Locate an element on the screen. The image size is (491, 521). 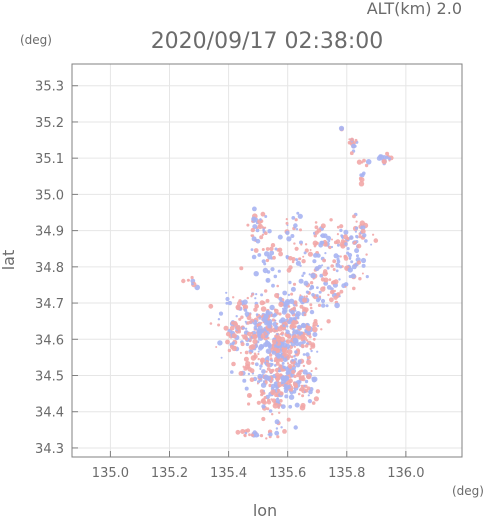
x-tick-label: 135.2 is located at coordinates (169, 473).